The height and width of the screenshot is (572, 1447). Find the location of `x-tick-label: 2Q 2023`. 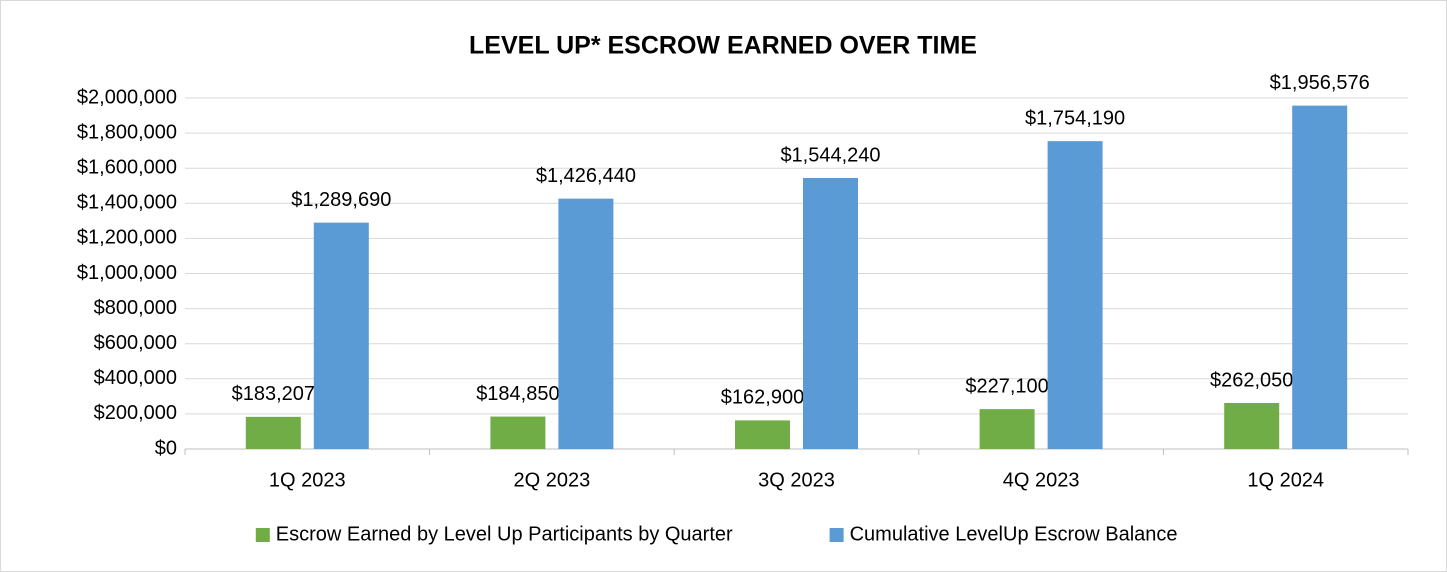

x-tick-label: 2Q 2023 is located at coordinates (552, 480).